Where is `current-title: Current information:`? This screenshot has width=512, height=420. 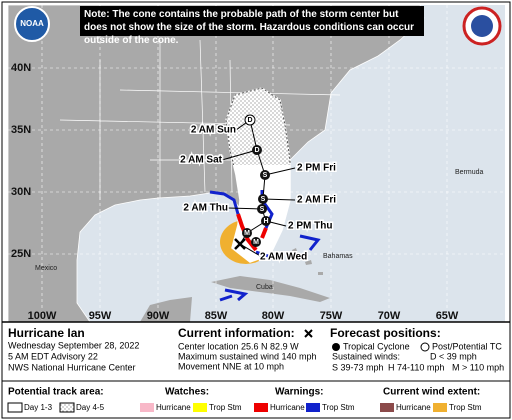
current-title: Current information: is located at coordinates (236, 333).